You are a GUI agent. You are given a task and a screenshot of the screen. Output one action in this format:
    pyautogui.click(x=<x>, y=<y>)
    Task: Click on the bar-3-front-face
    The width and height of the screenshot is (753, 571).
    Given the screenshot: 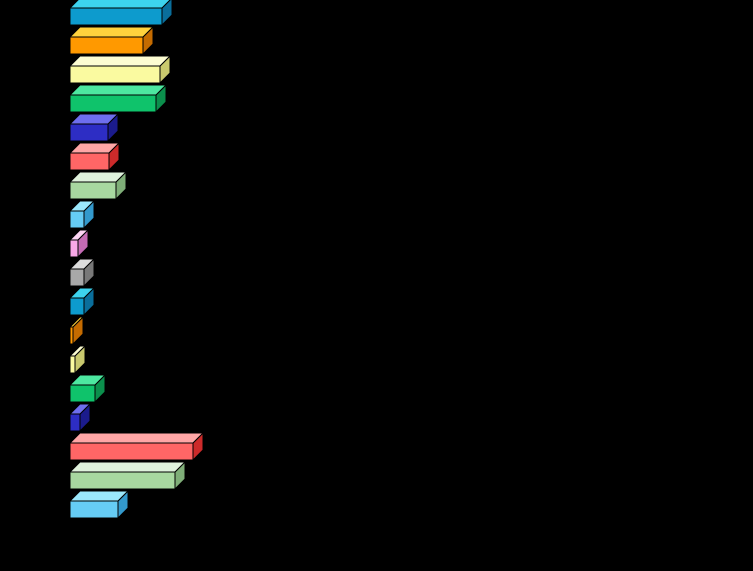 What is the action you would take?
    pyautogui.click(x=115, y=74)
    